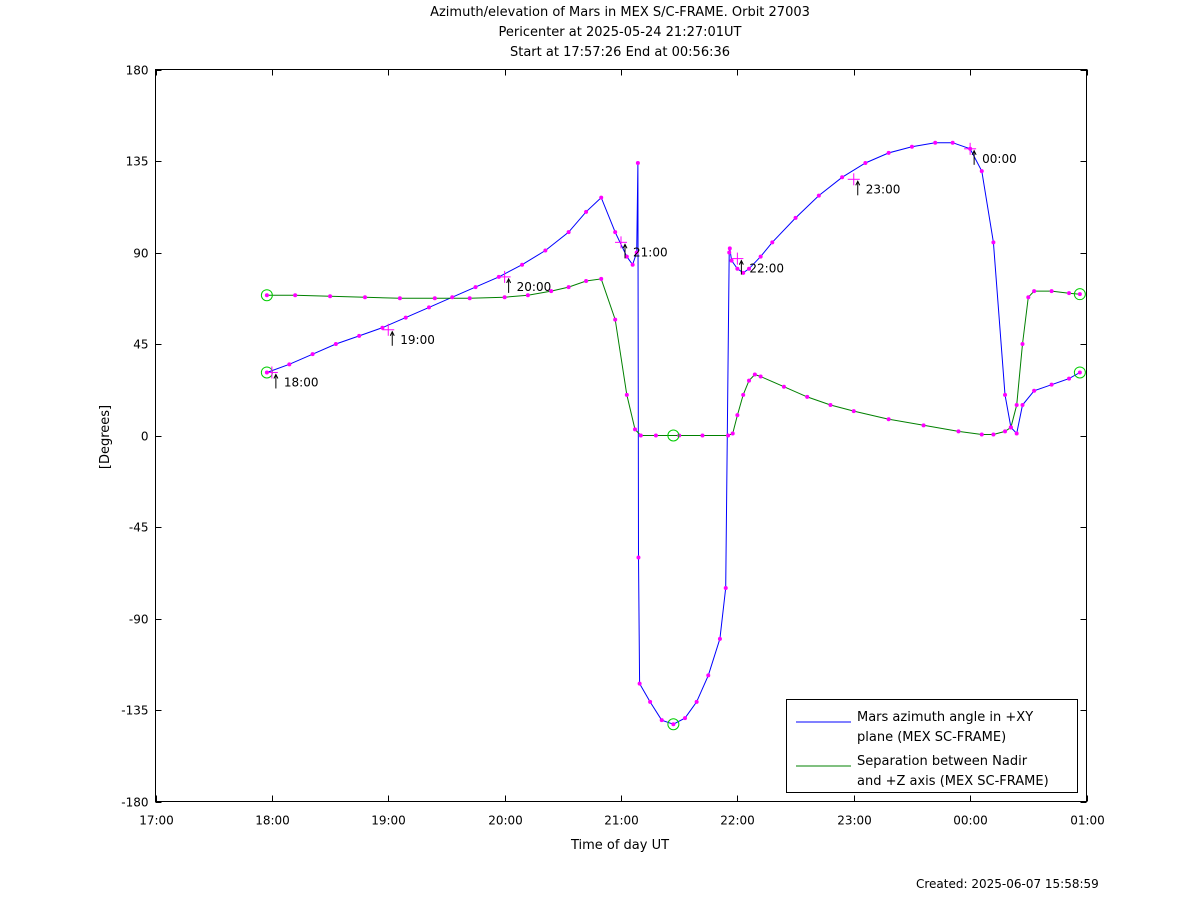  What do you see at coordinates (134, 711) in the screenshot?
I see `y-tick-label: -135` at bounding box center [134, 711].